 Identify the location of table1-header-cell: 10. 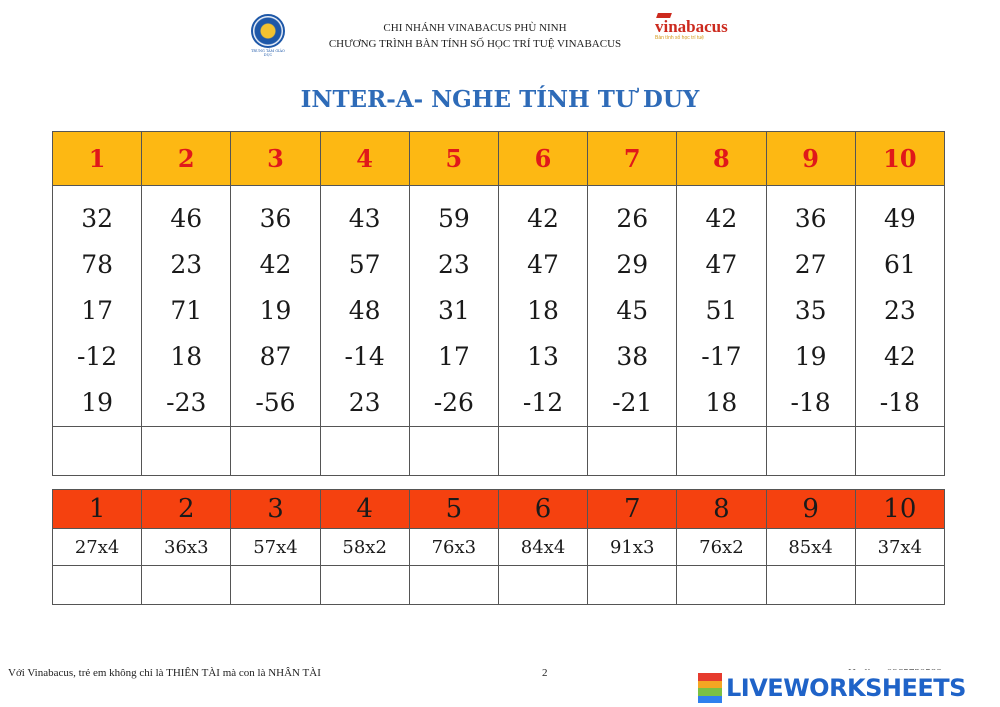
(900, 158).